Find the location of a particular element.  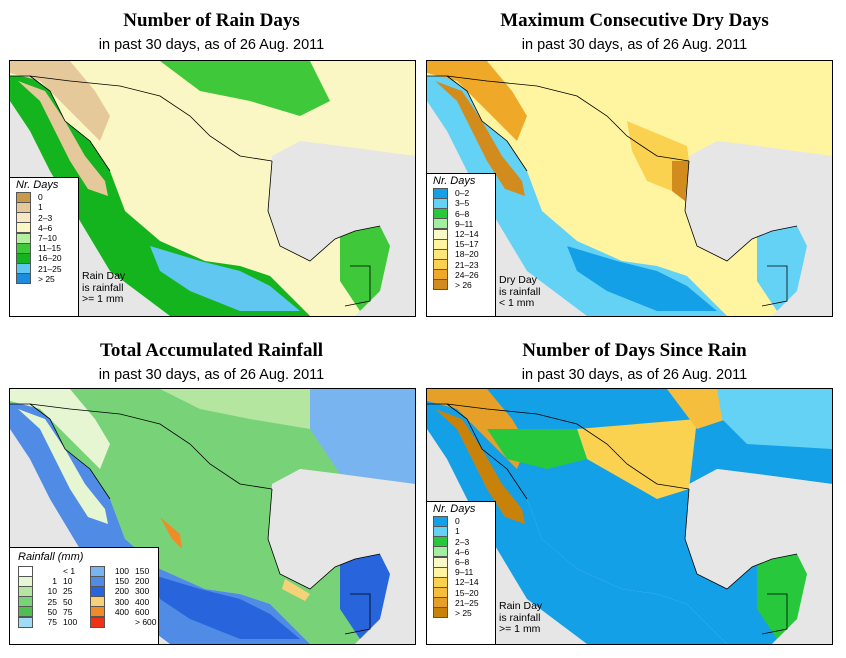

legend-range-high: 75 is located at coordinates (68, 611).